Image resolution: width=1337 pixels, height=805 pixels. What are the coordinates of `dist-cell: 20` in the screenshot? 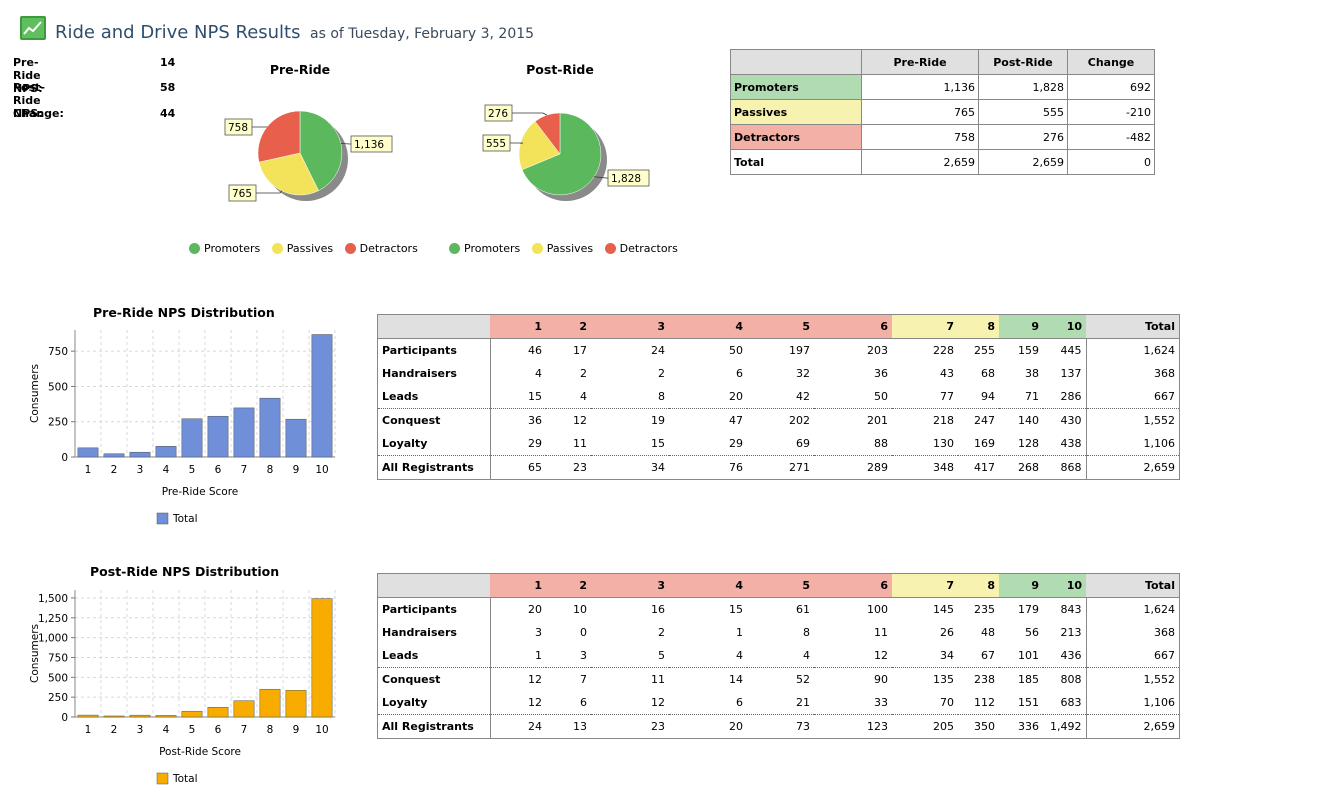 It's located at (535, 609).